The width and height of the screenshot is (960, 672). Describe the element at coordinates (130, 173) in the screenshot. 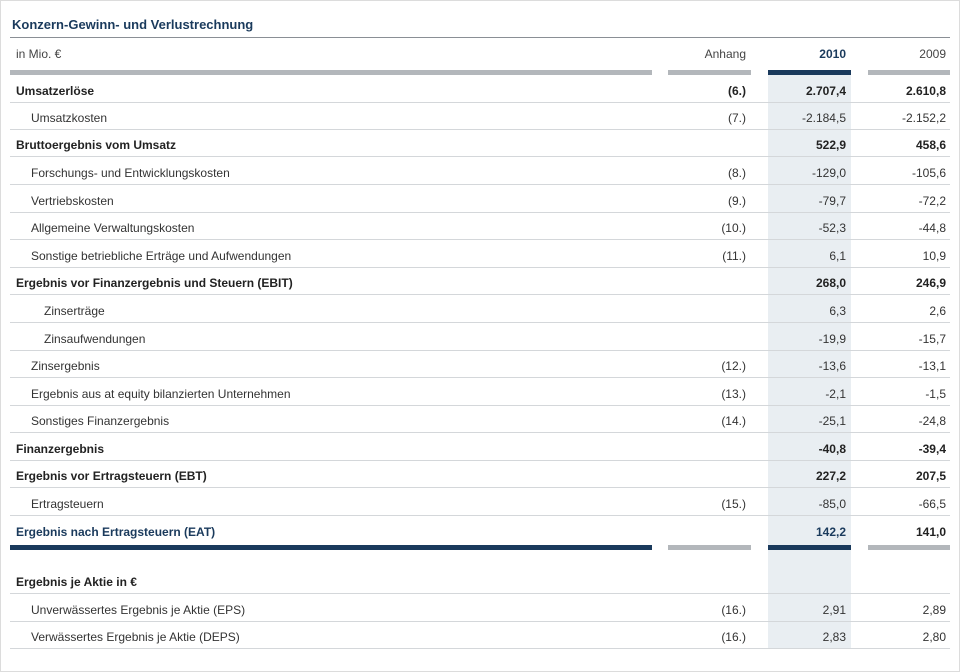

I see `row-label: Forschungs- und Entwicklungskosten` at that location.